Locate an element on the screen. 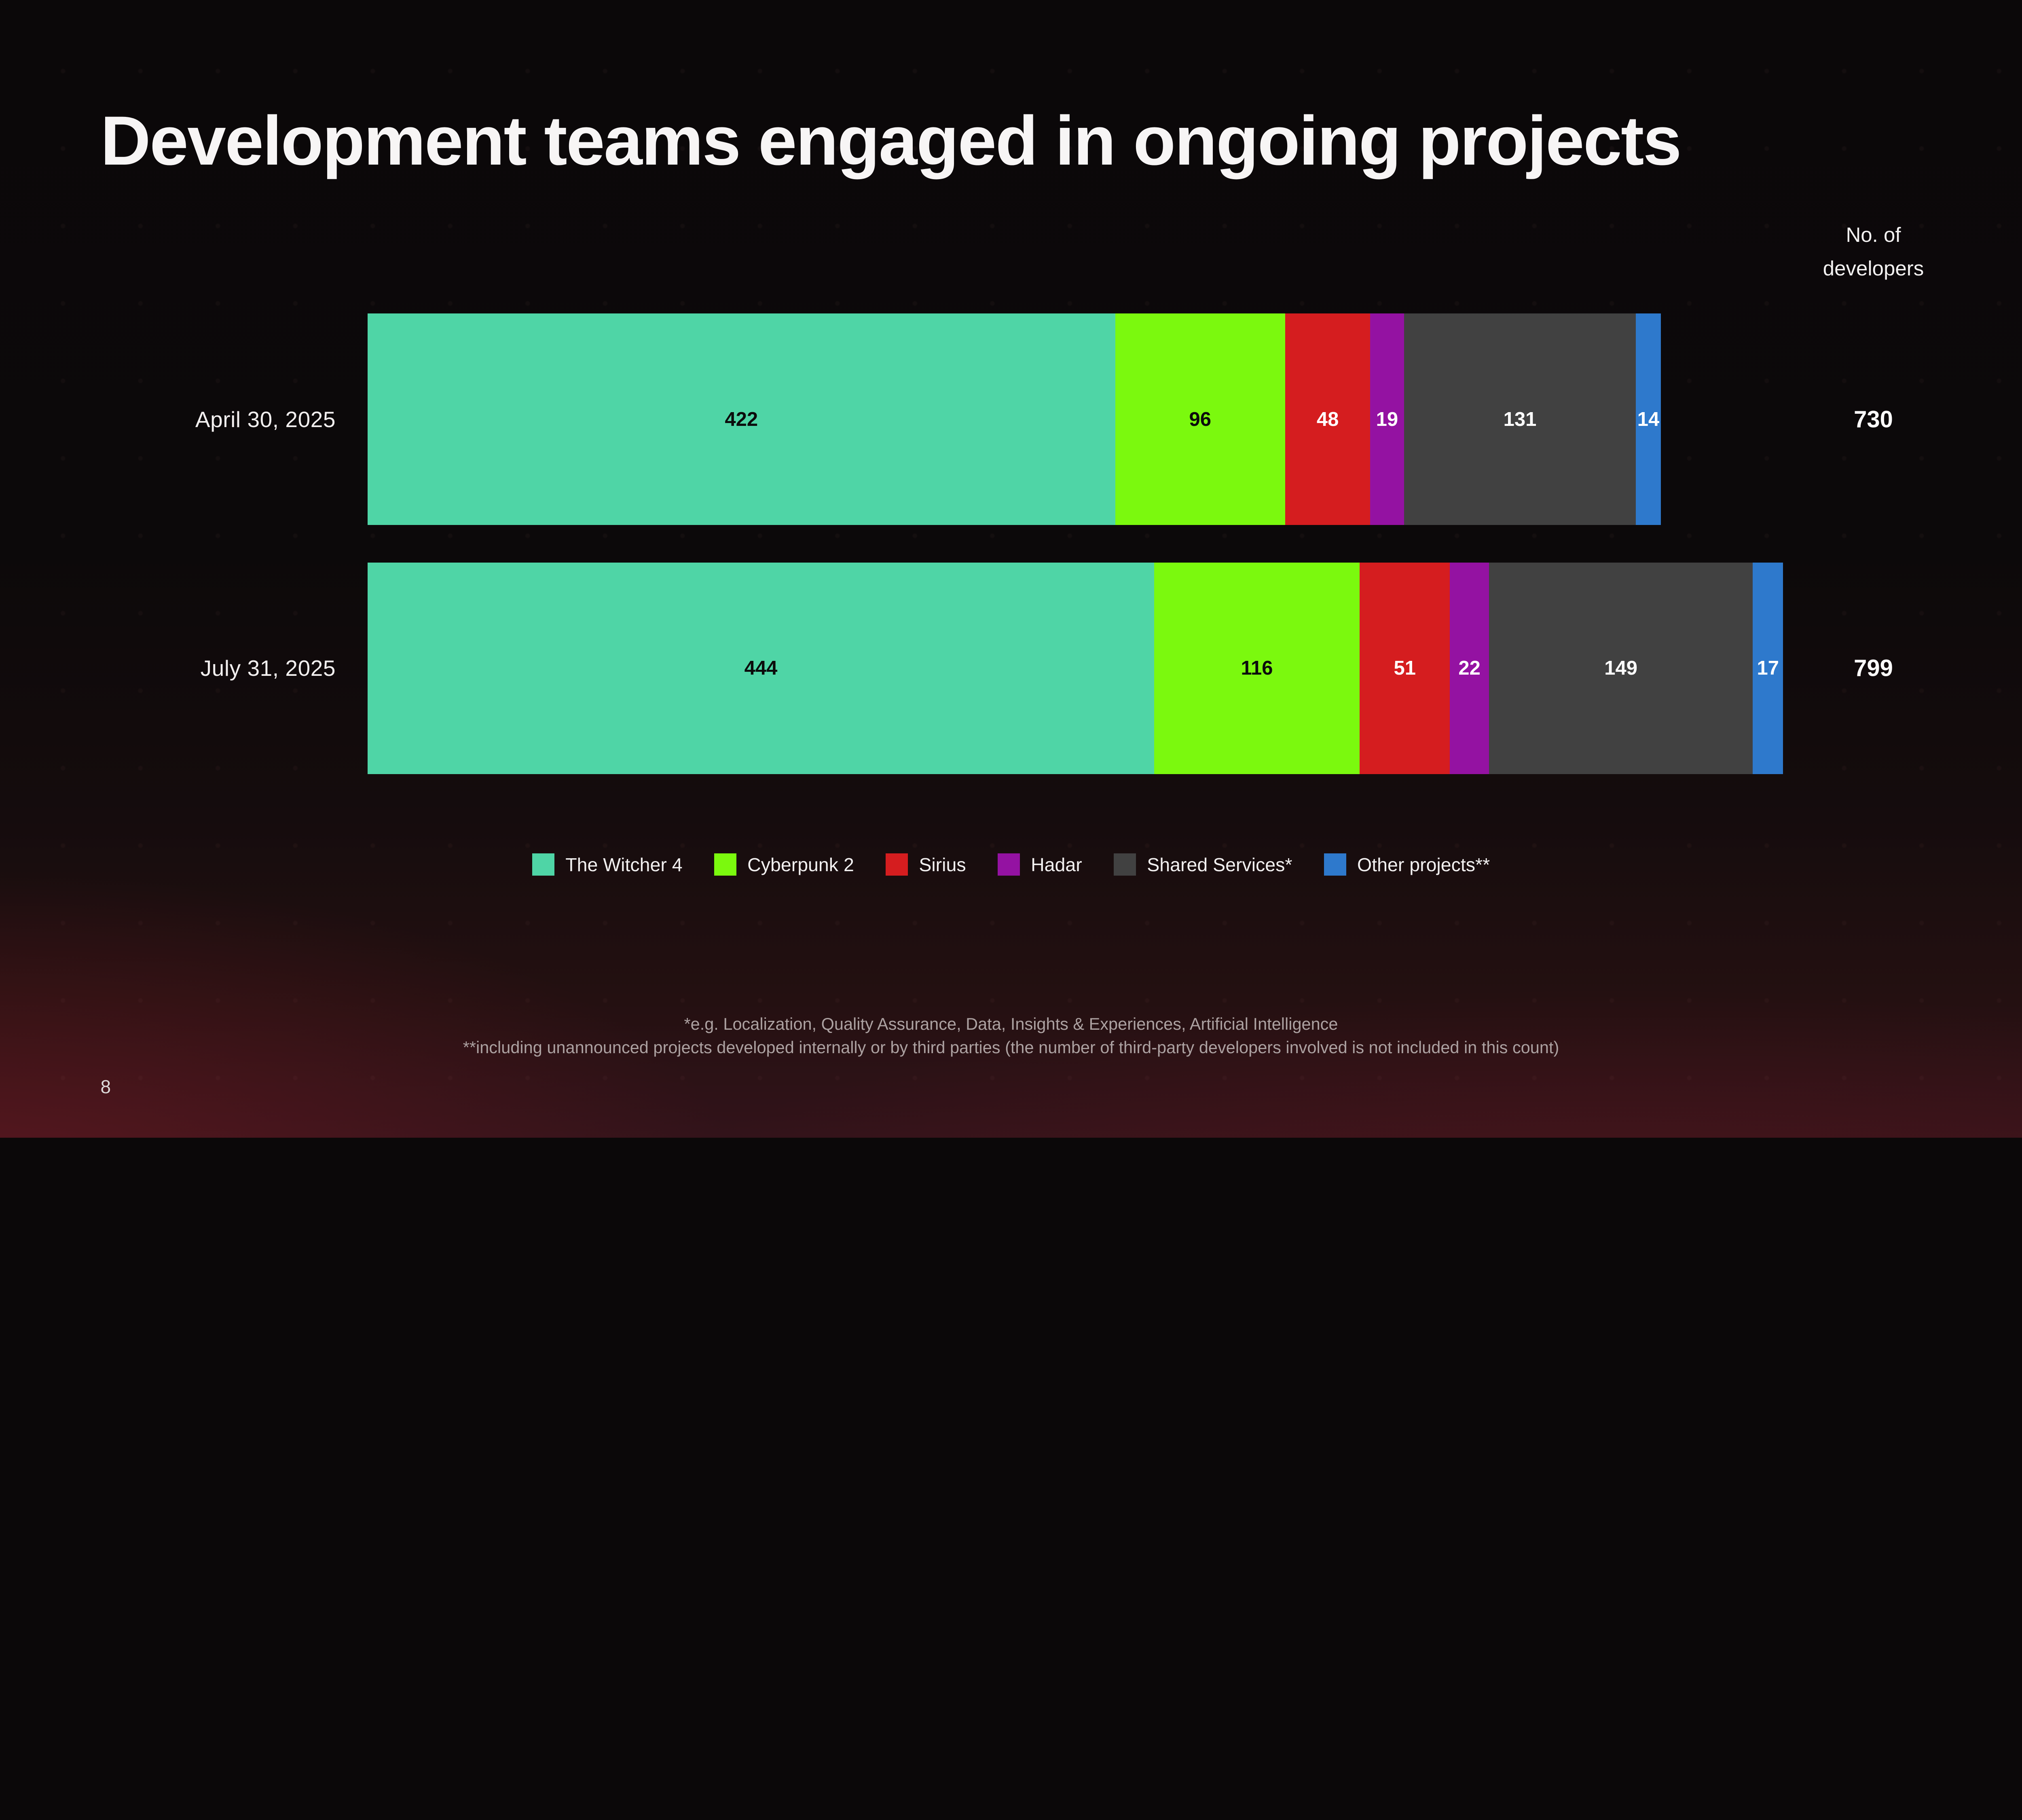  value-axis-label-line1: No. of is located at coordinates (1873, 235).